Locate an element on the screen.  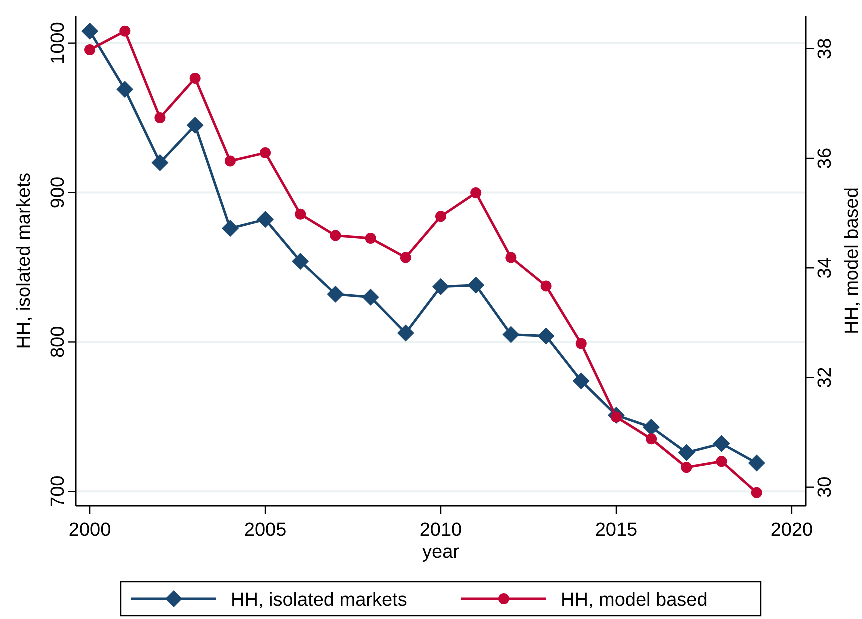
y2-tick-label: 34 is located at coordinates (825, 268).